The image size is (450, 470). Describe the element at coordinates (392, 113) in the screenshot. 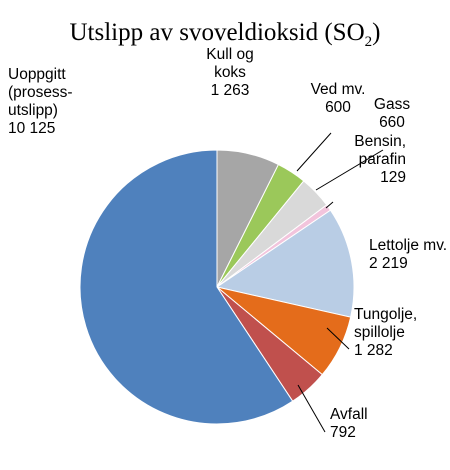

I see `slice-label: Gass 660` at that location.